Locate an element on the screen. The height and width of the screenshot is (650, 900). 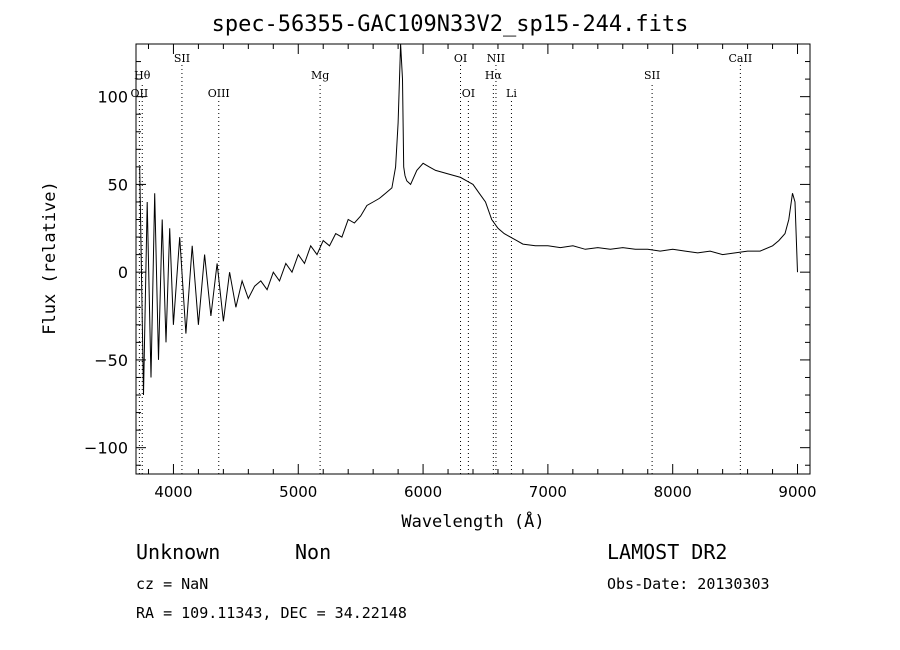
emission-line-label: Mg is located at coordinates (320, 75).